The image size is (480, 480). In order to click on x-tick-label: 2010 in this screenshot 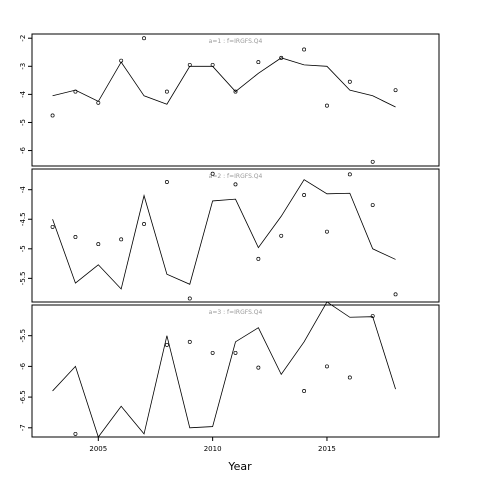, I will do `click(213, 449)`.